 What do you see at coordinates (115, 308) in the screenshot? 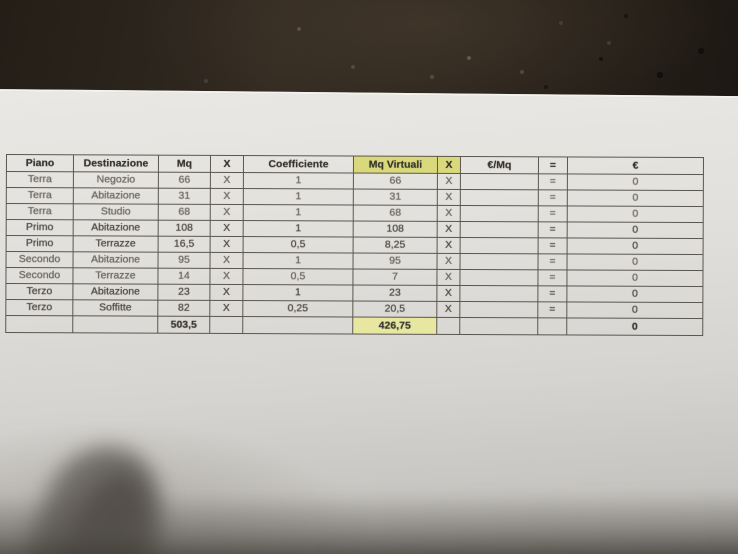
I see `table-cell: Soffitte` at bounding box center [115, 308].